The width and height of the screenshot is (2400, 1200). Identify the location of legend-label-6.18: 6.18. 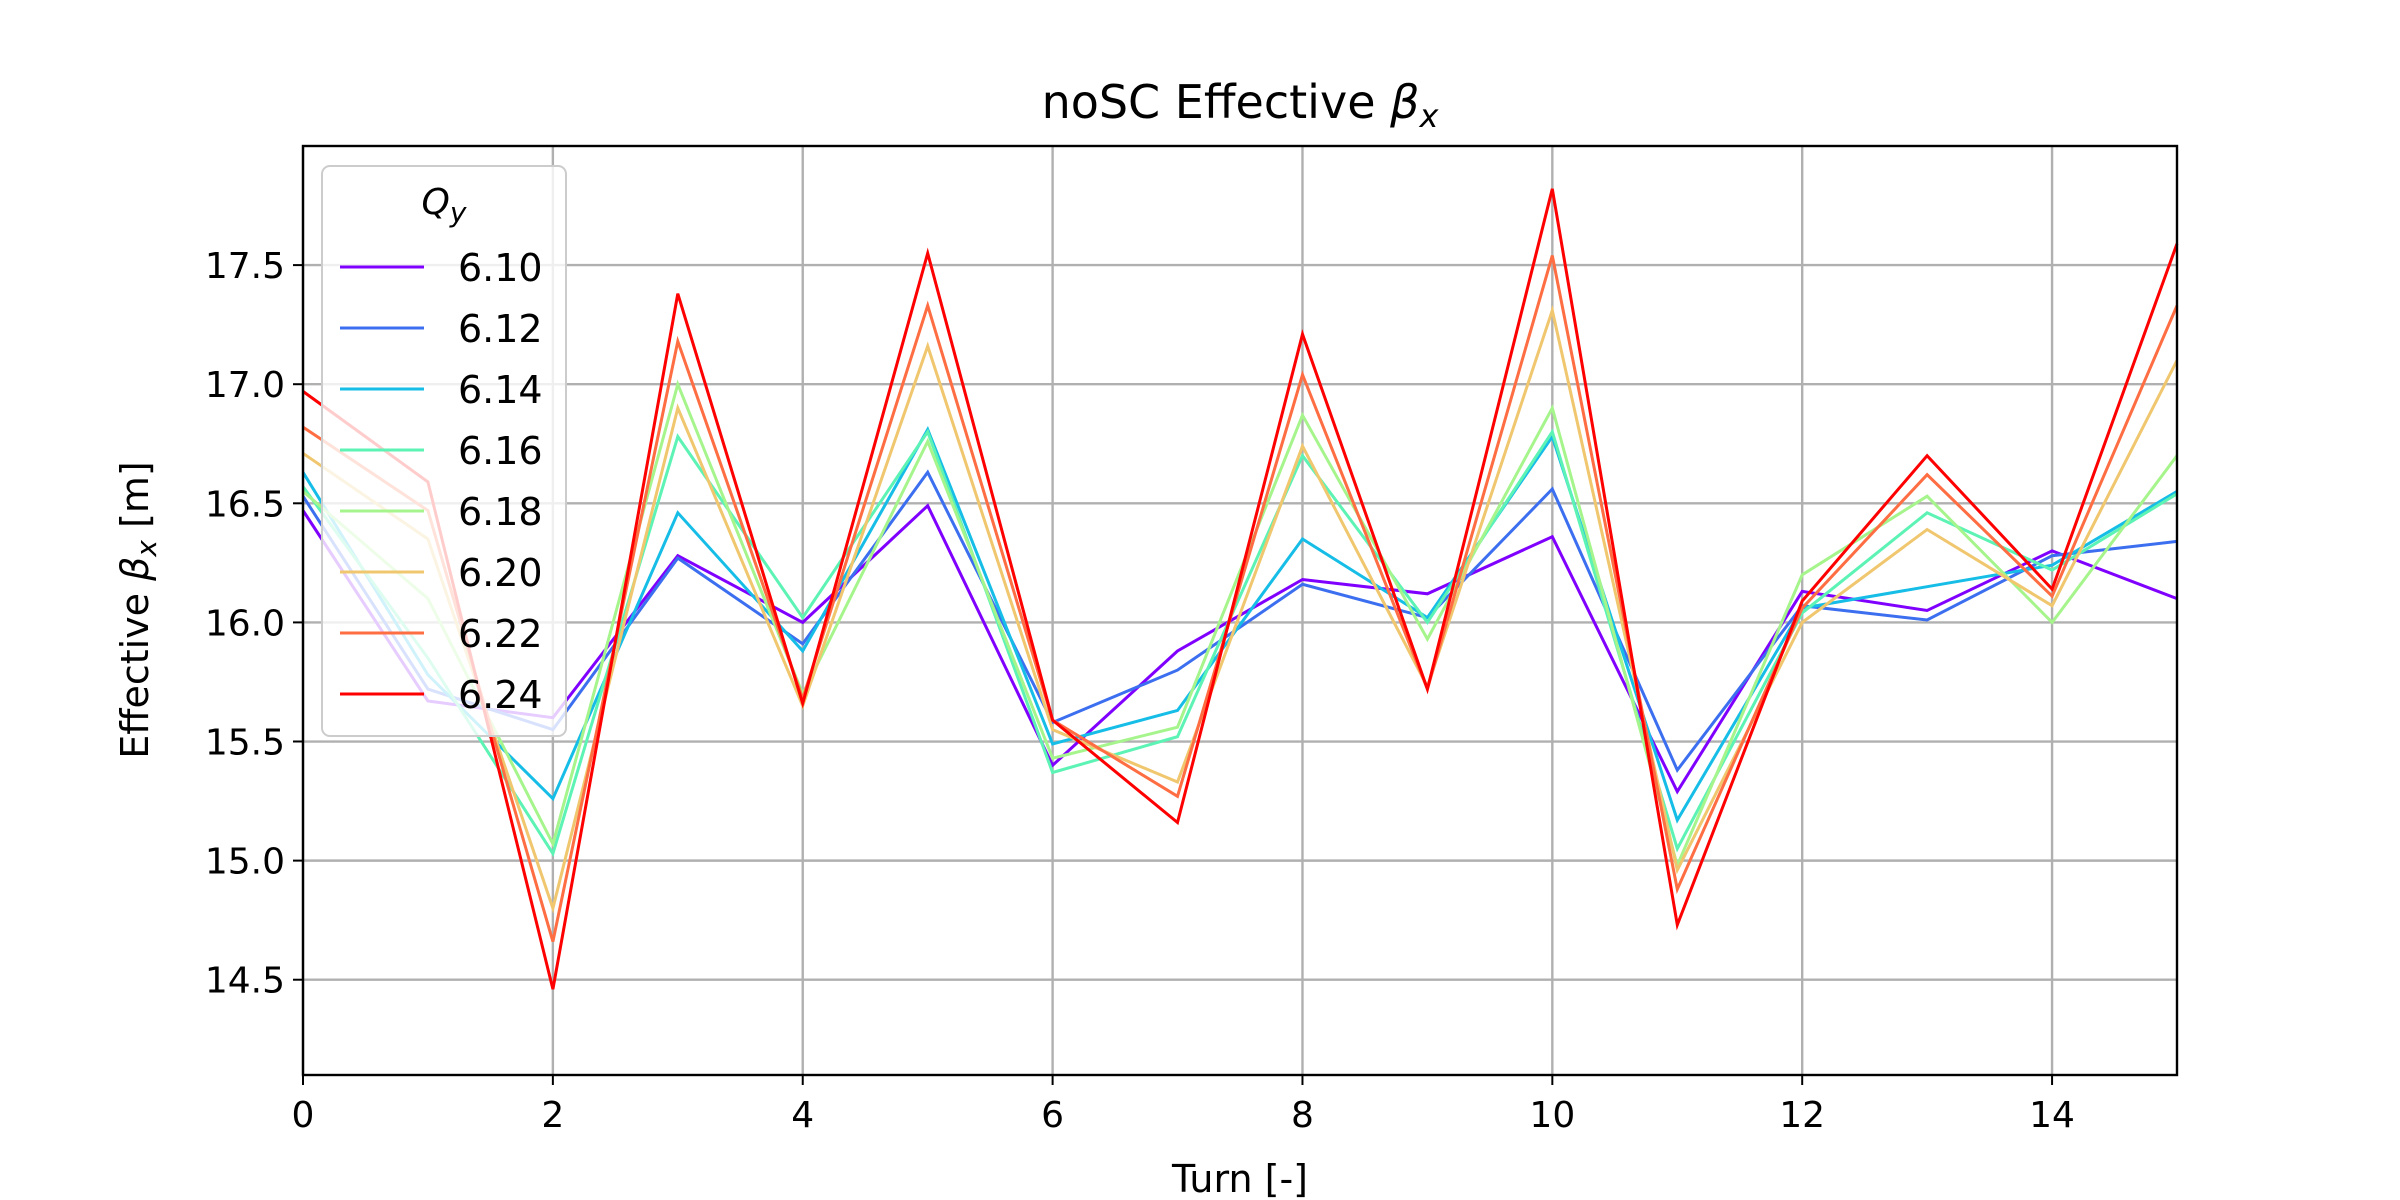
(500, 512).